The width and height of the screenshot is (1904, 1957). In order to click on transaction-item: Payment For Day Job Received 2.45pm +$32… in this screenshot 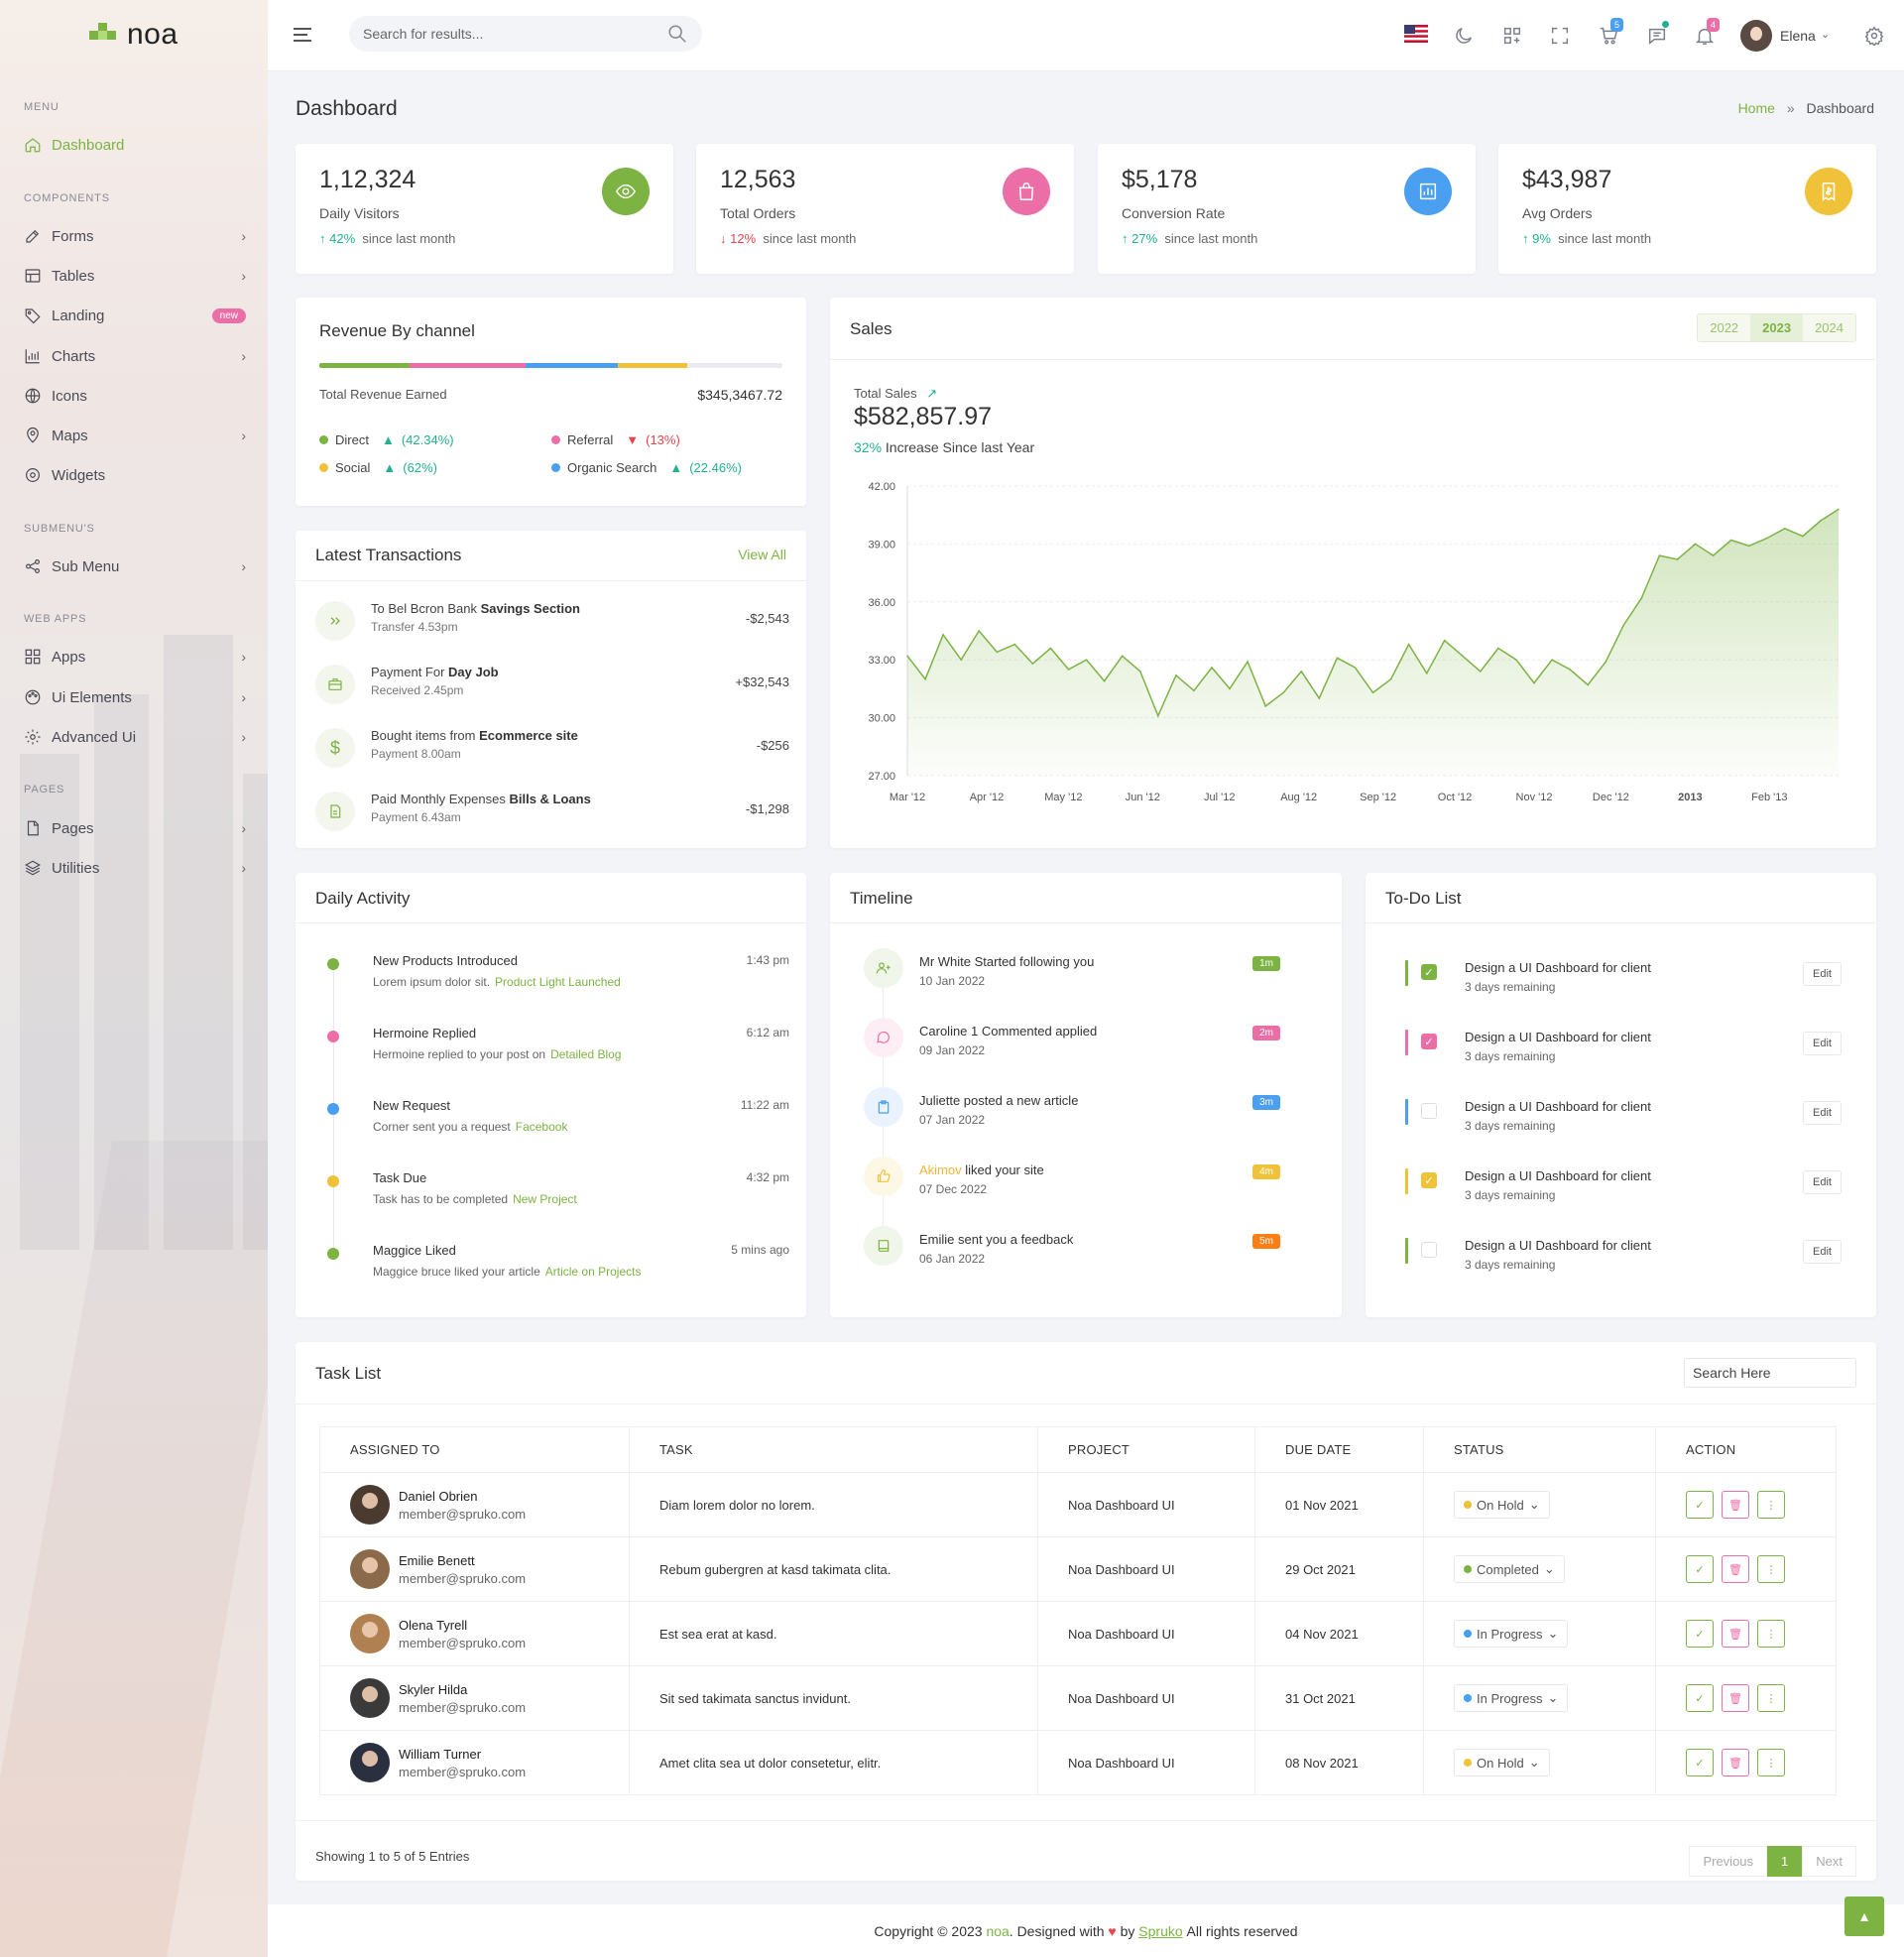, I will do `click(552, 684)`.